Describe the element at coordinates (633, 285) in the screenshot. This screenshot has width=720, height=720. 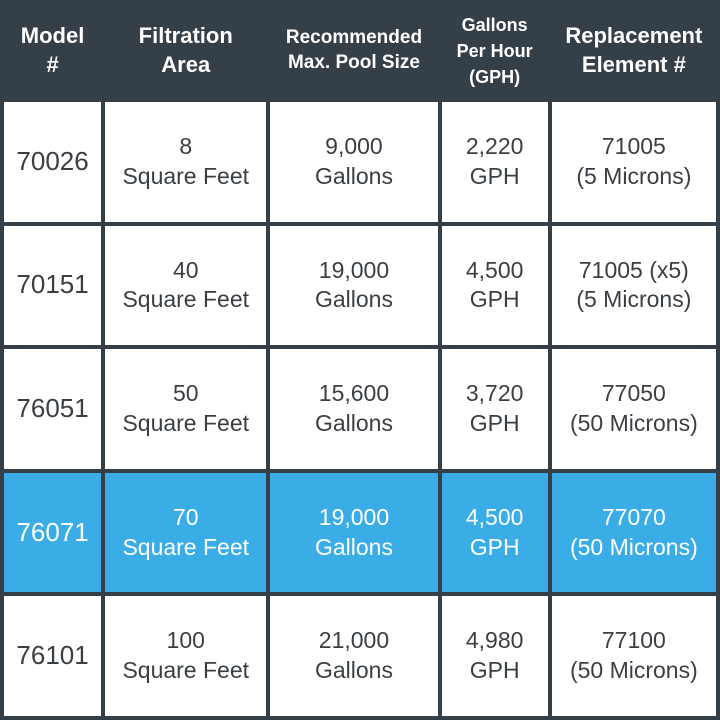
I see `element-cell: 71005 (x5) (5 Microns)` at that location.